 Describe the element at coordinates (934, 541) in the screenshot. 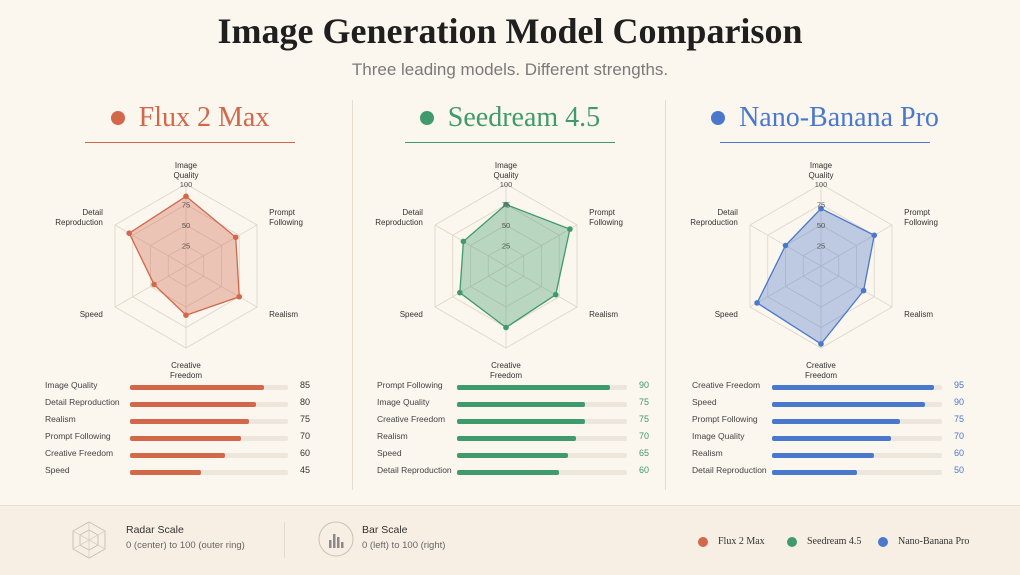

I see `legend-label: Nano-Banana Pro` at that location.